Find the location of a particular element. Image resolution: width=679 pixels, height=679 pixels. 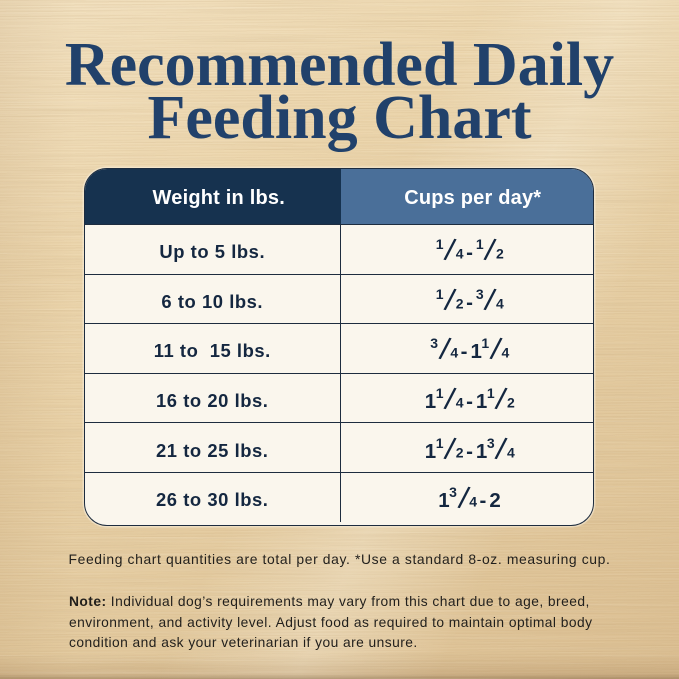

table-row: 6 to 10 lbs. 1/2 - 3/4 is located at coordinates (339, 298).